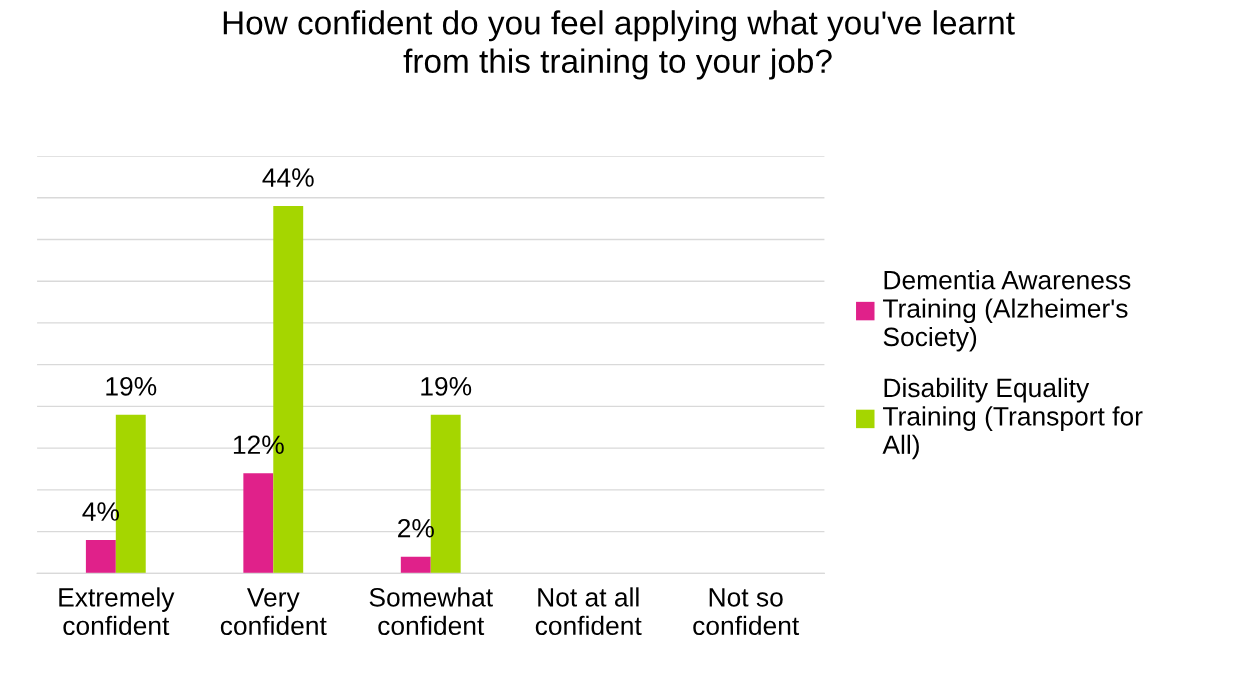 The height and width of the screenshot is (681, 1236). Describe the element at coordinates (1007, 311) in the screenshot. I see `legend-label: Dementia Awareness Training (Alzheimer's Society)` at that location.